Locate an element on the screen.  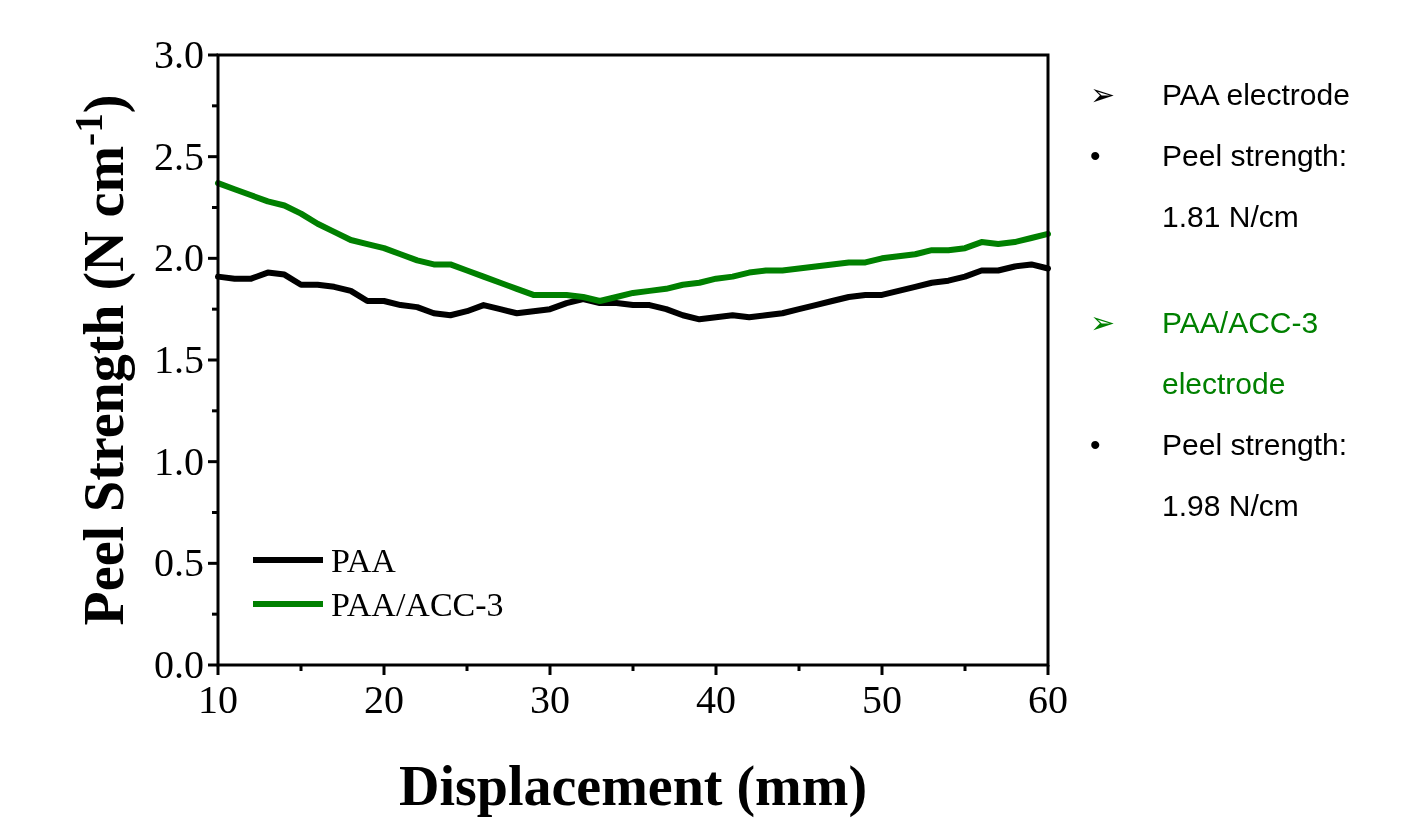
x-tick-label: 60 is located at coordinates (1048, 699).